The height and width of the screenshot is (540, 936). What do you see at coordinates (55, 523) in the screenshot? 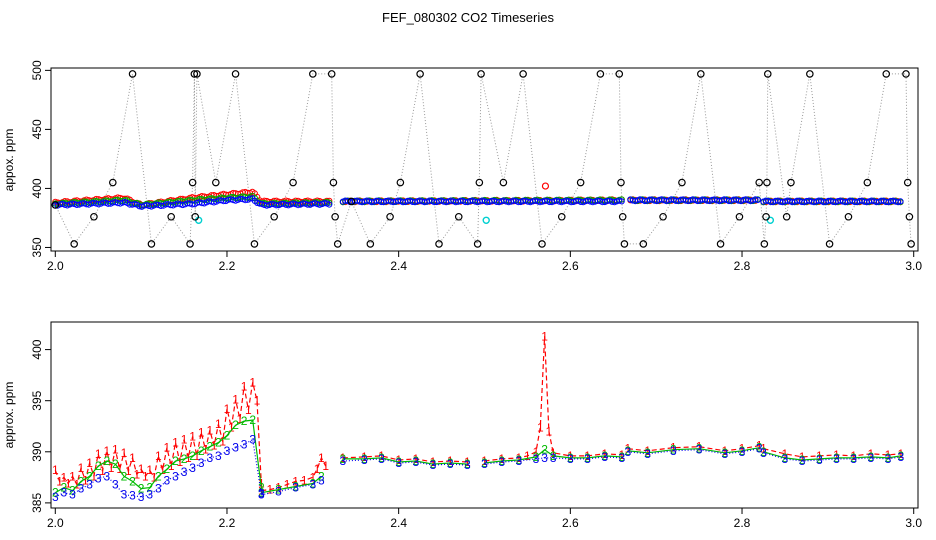
I see `x-tick-label-0: 2.0` at bounding box center [55, 523].